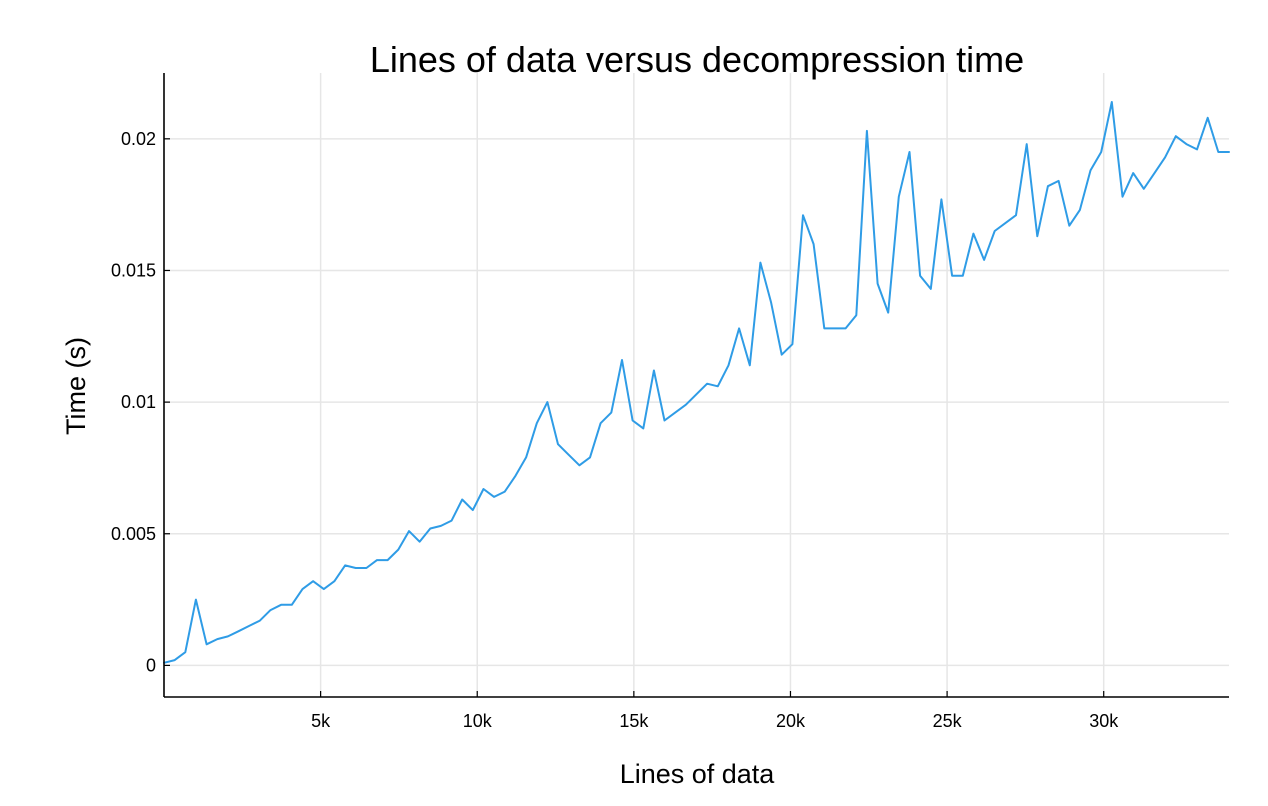  What do you see at coordinates (133, 534) in the screenshot?
I see `y-tick-label: 0.005` at bounding box center [133, 534].